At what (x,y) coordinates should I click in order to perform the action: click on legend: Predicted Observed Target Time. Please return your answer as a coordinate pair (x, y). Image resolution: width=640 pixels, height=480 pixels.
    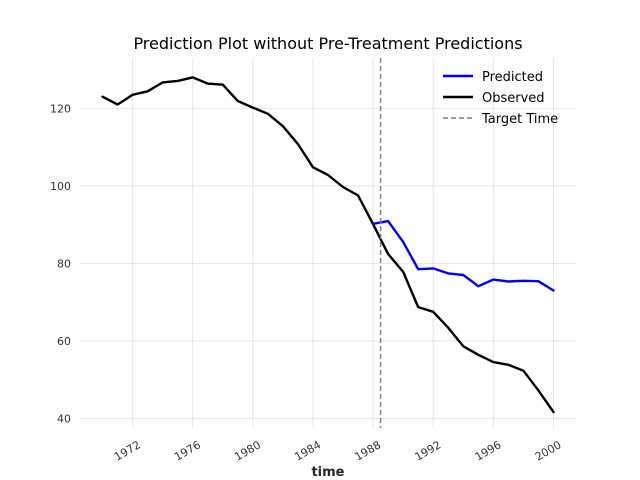
    Looking at the image, I should click on (500, 98).